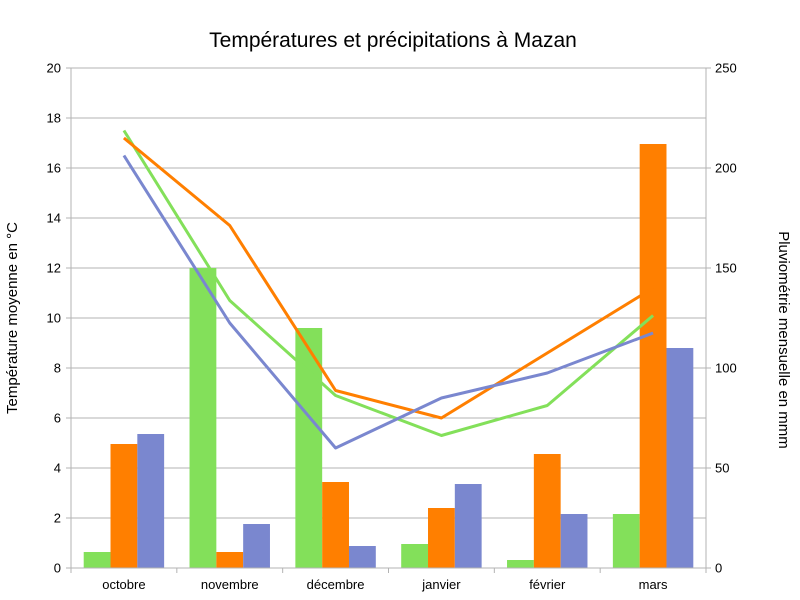  I want to click on y-tick-label: 18, so click(54, 118).